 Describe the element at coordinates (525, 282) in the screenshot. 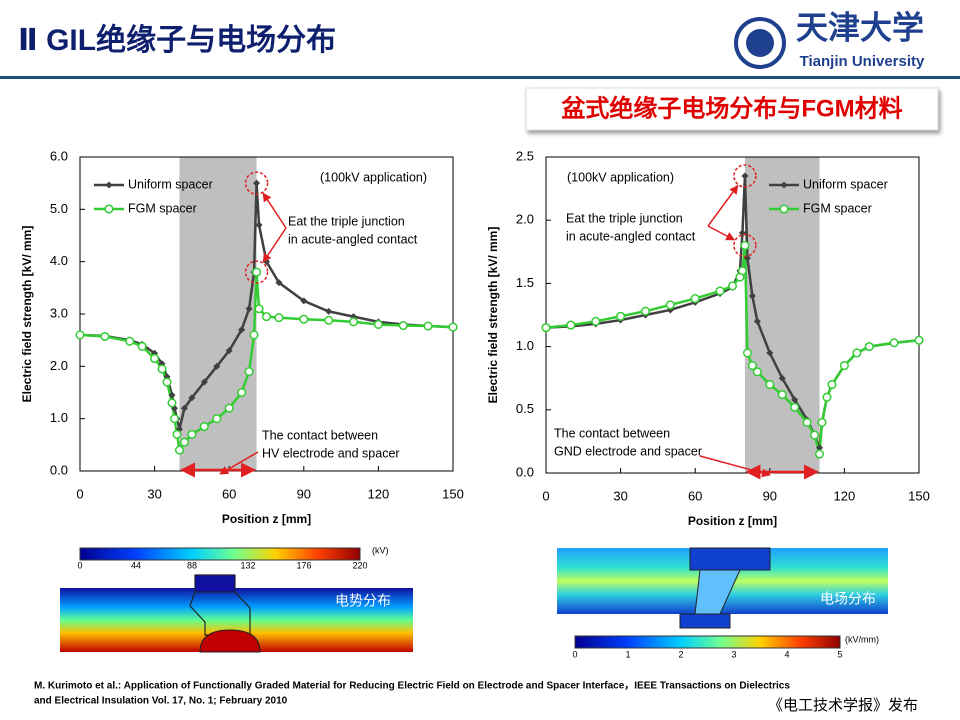

I see `y-tick-label: 1.5` at that location.